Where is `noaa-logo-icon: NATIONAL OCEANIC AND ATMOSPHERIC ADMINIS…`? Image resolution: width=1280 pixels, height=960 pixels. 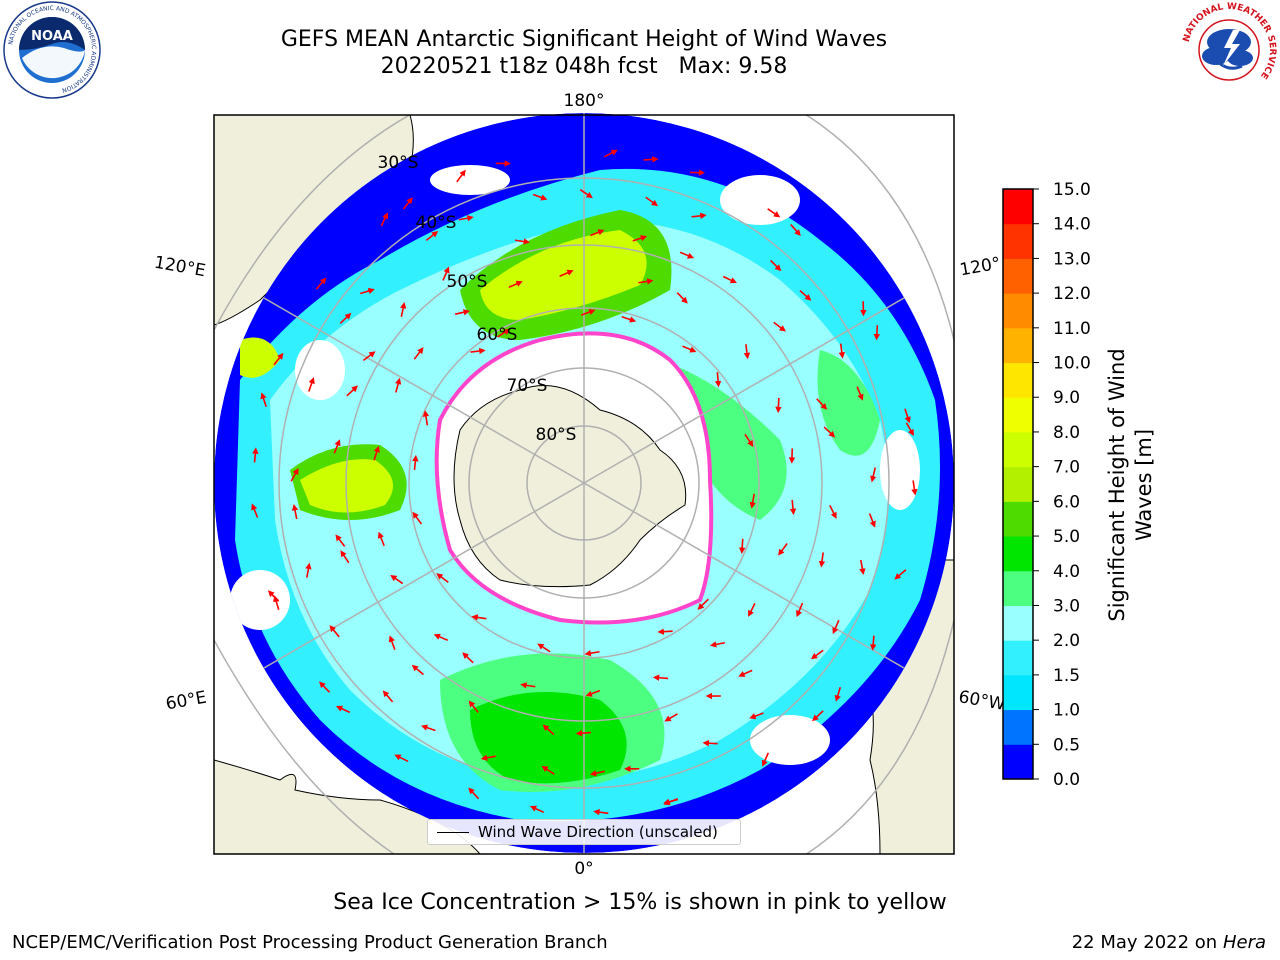 noaa-logo-icon: NATIONAL OCEANIC AND ATMOSPHERIC ADMINIS… is located at coordinates (52, 50).